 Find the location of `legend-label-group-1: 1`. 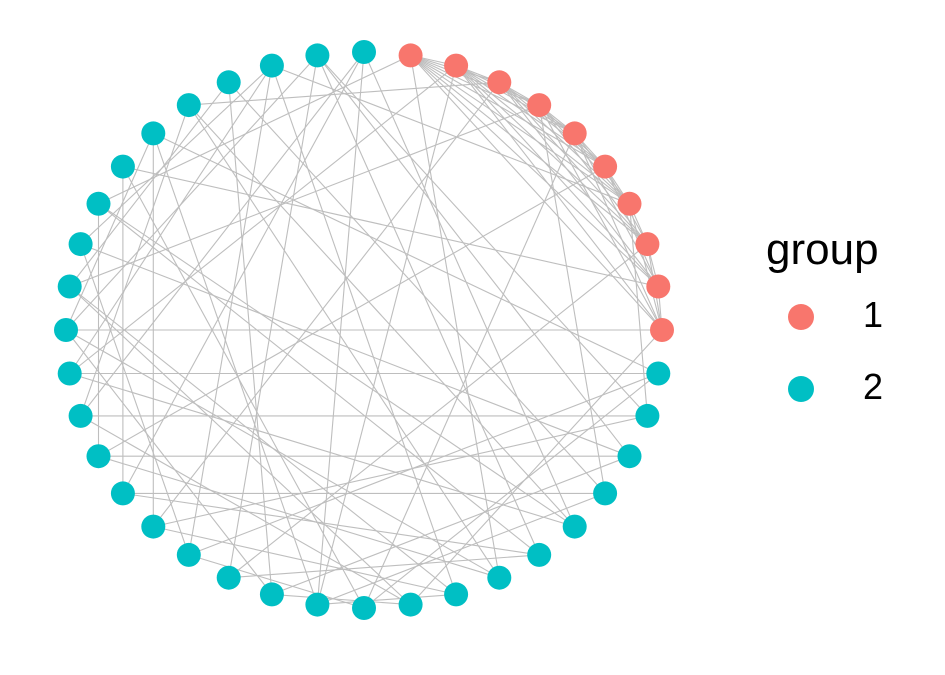

legend-label-group-1: 1 is located at coordinates (873, 314).